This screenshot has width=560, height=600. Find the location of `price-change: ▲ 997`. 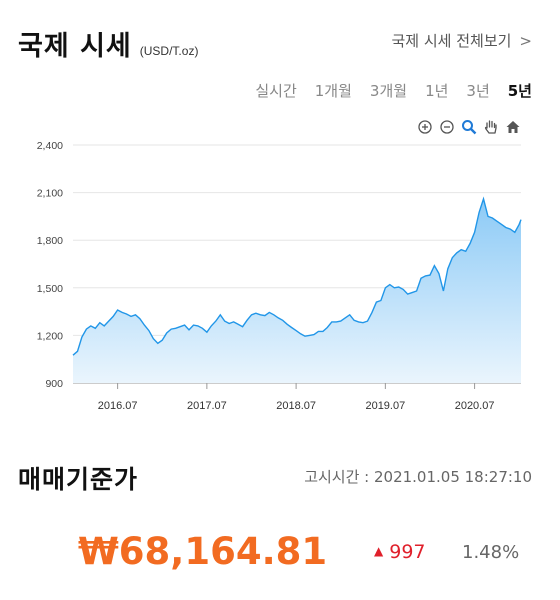

price-change: ▲ 997 is located at coordinates (400, 552).